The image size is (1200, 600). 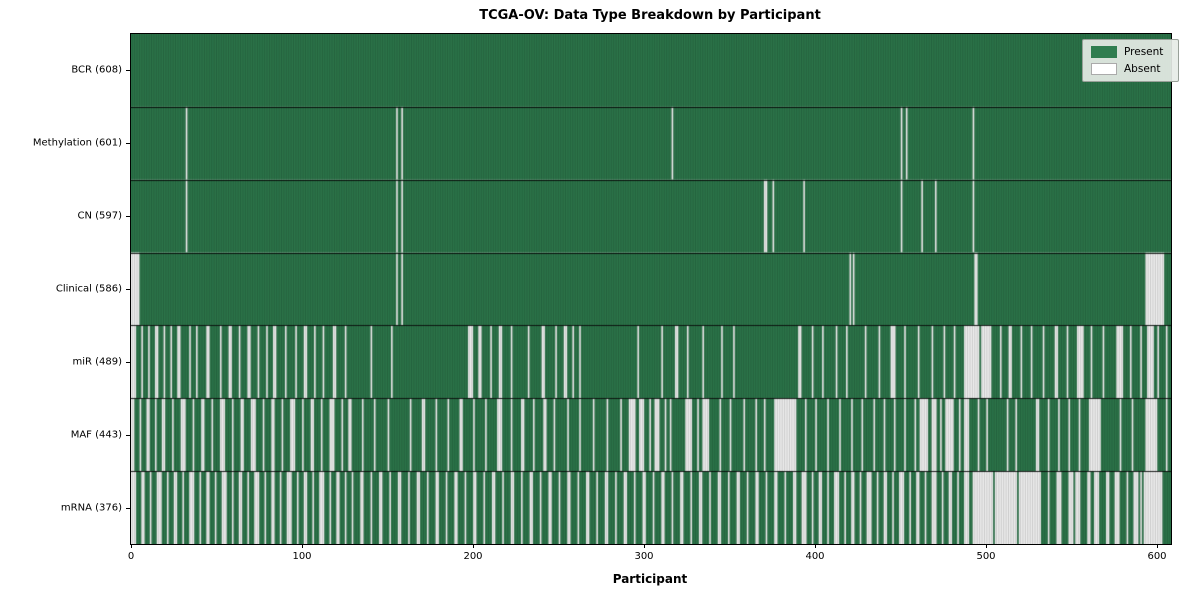 I want to click on x-tick-label: 0, so click(x=131, y=556).